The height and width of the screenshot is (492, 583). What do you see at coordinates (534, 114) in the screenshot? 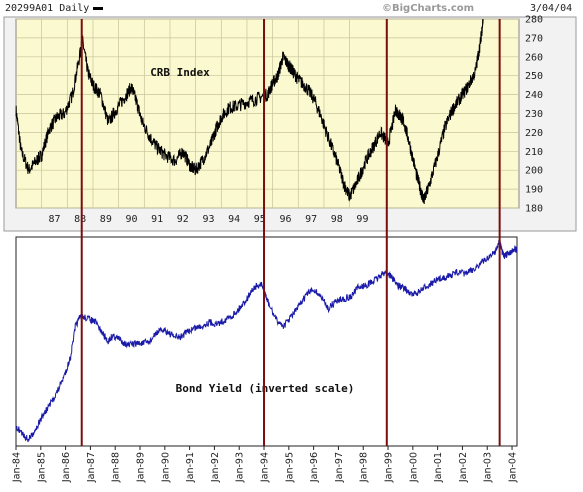
I see `crb-y-tick-label: 230` at bounding box center [534, 114].